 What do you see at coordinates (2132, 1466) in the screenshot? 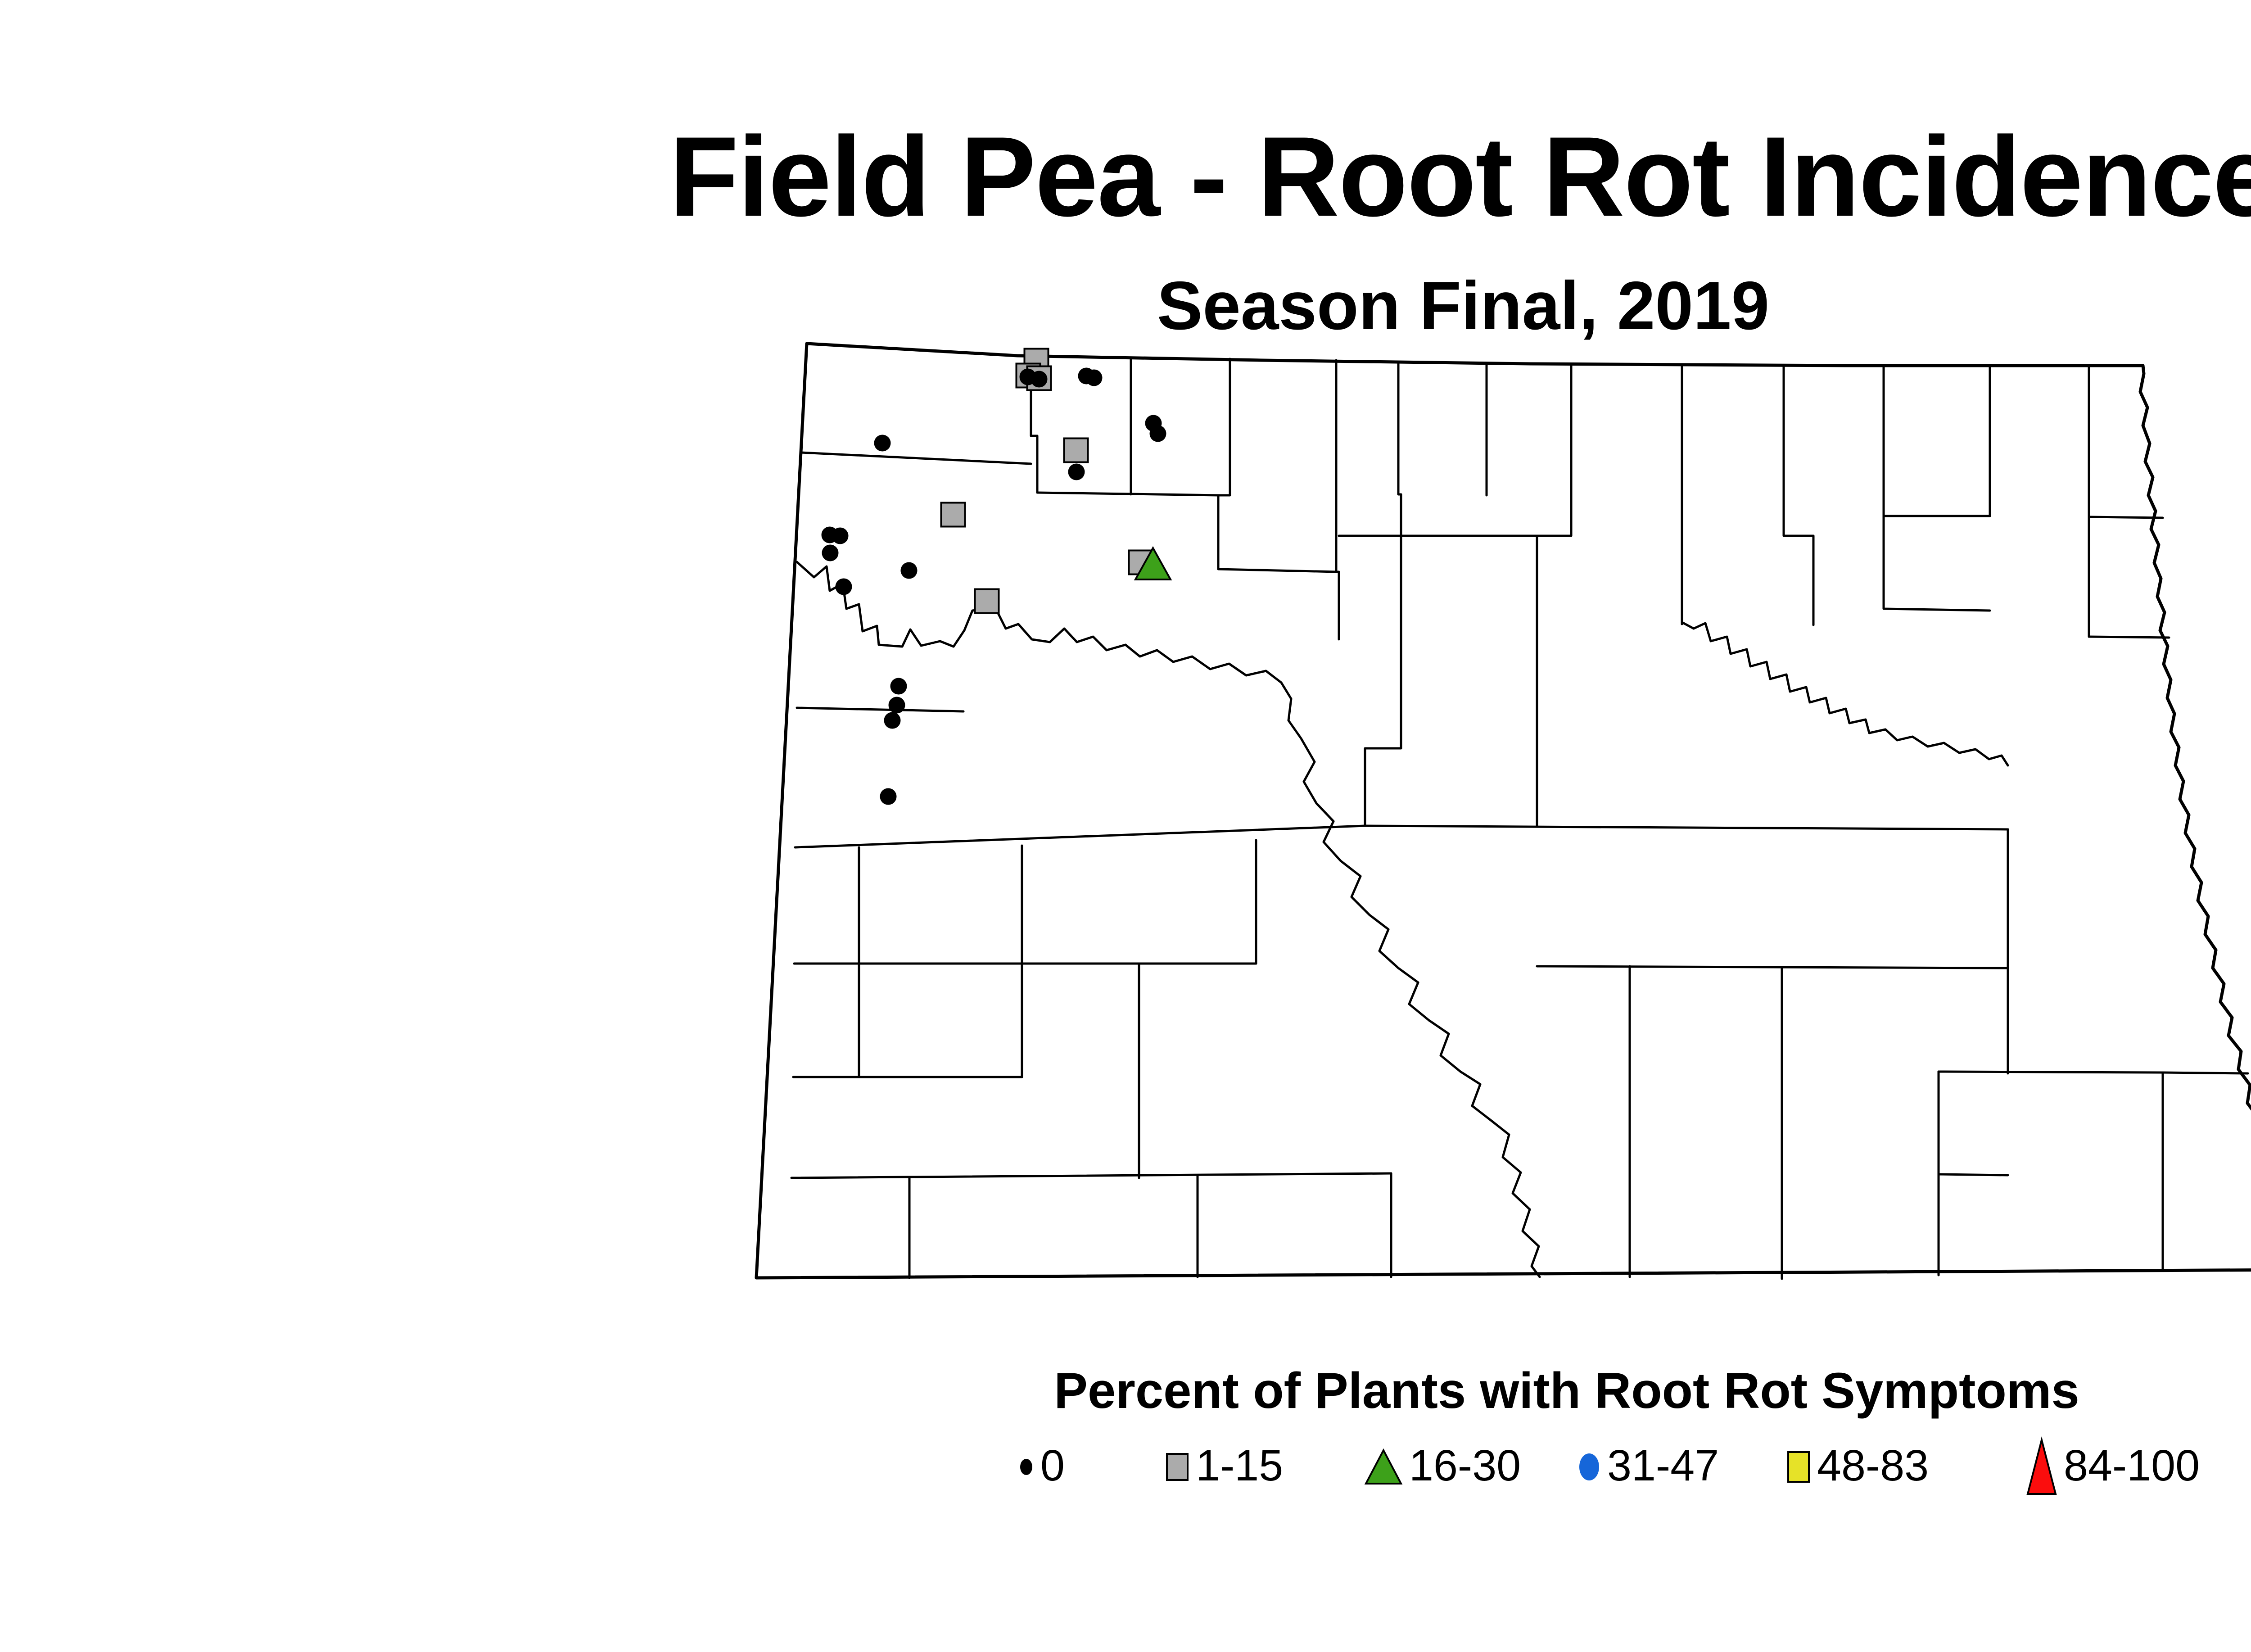
I see `legend-label: 84-100` at bounding box center [2132, 1466].